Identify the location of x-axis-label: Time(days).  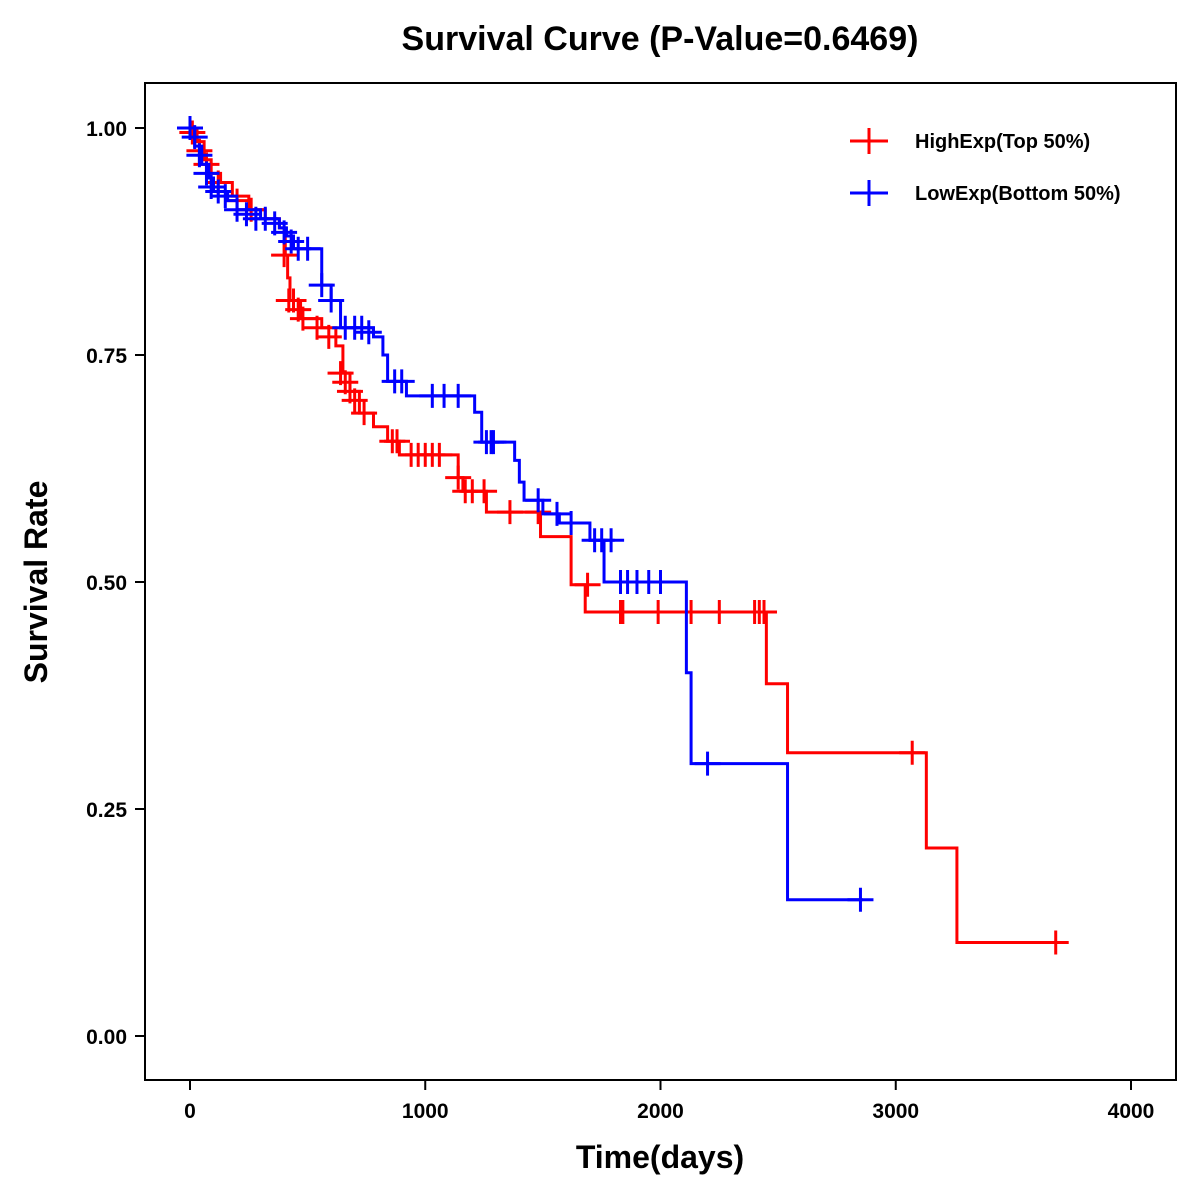
(660, 1157).